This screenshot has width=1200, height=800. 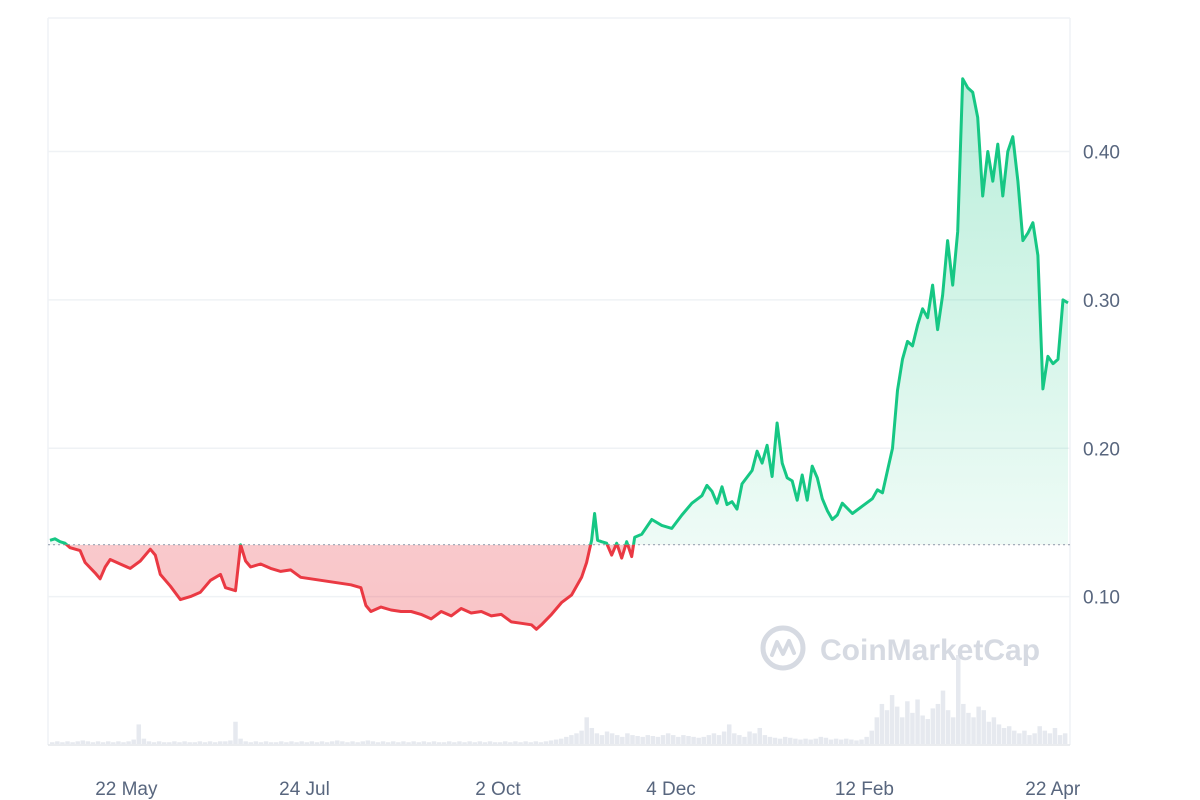 I want to click on coinmarketcap-logo-icon, so click(x=783, y=648).